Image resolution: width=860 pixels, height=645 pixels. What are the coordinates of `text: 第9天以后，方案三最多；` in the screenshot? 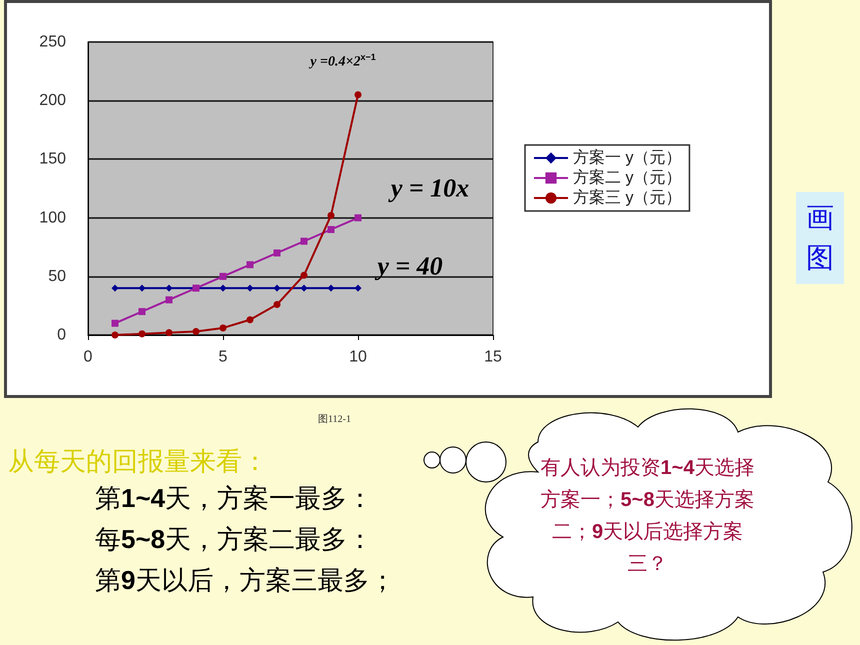 It's located at (245, 580).